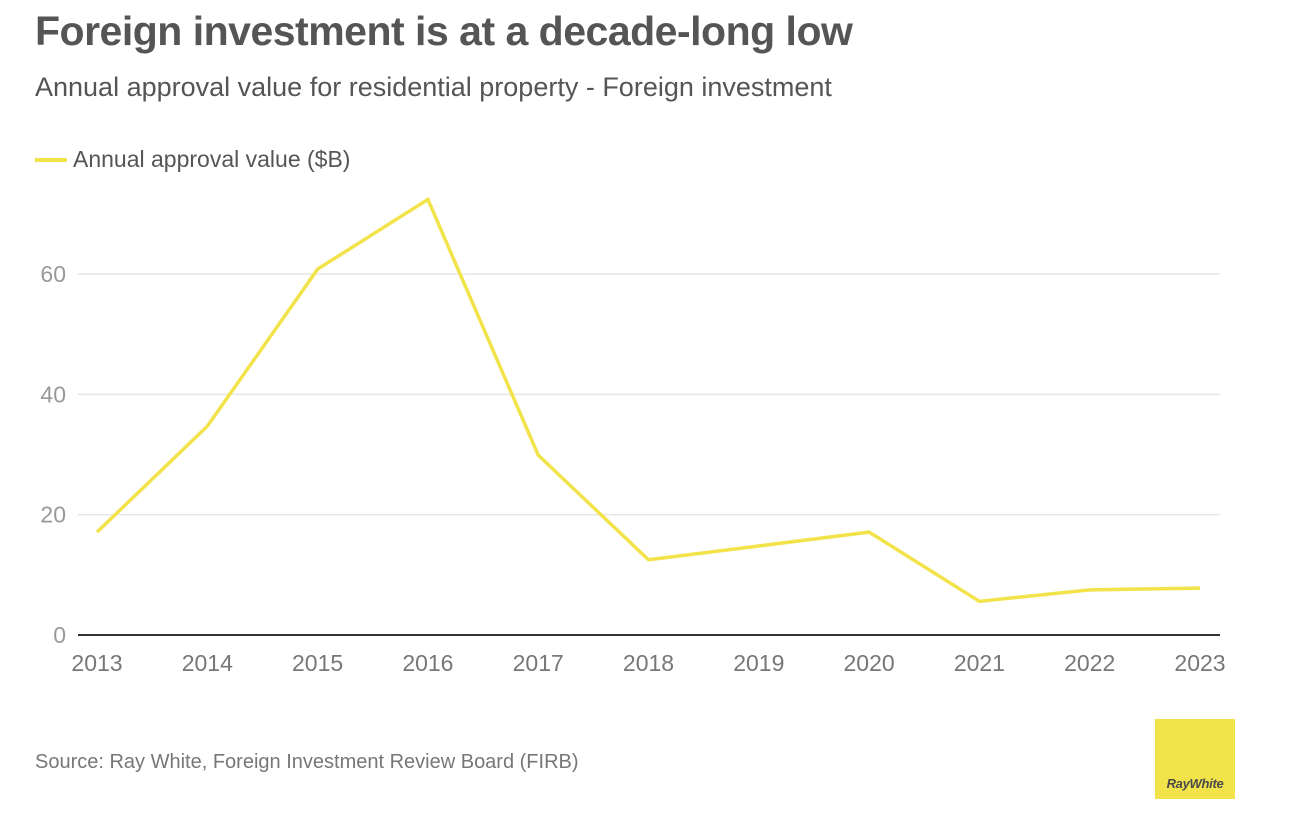 Image resolution: width=1296 pixels, height=817 pixels. I want to click on x-tick-label: 2014, so click(207, 663).